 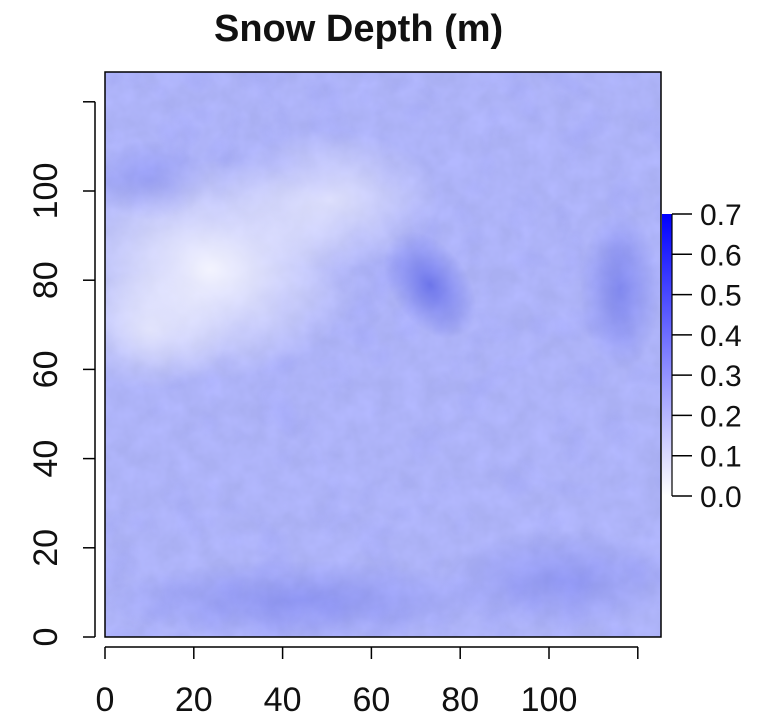 I want to click on x-axis: 0 20 40 60 80 100, so click(x=367, y=682).